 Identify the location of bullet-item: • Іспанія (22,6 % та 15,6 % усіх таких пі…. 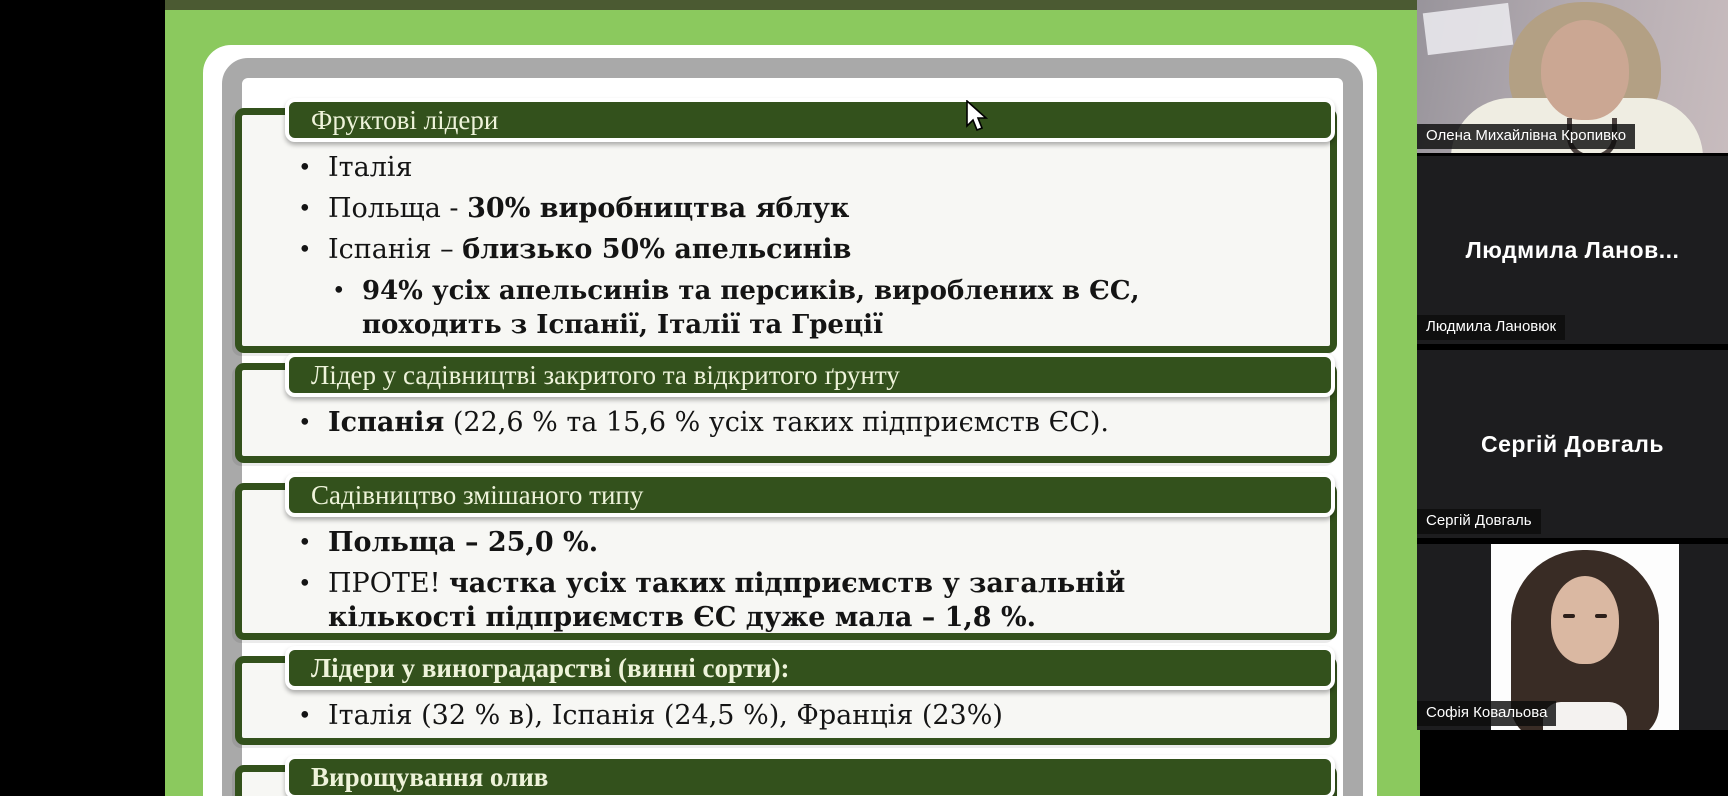
(704, 422).